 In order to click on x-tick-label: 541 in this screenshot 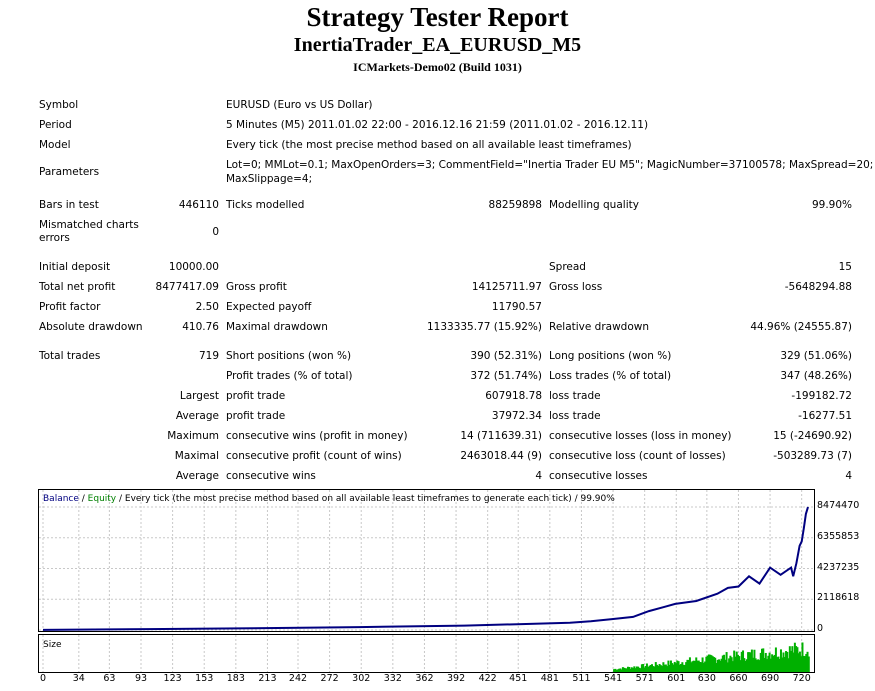, I will do `click(613, 678)`.